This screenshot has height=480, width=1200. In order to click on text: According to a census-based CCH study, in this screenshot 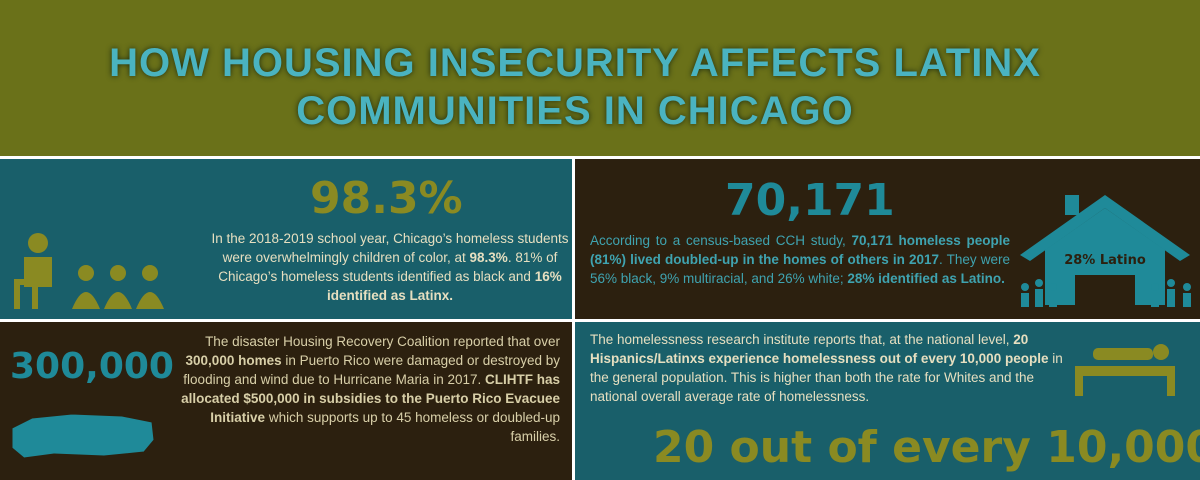, I will do `click(721, 240)`.